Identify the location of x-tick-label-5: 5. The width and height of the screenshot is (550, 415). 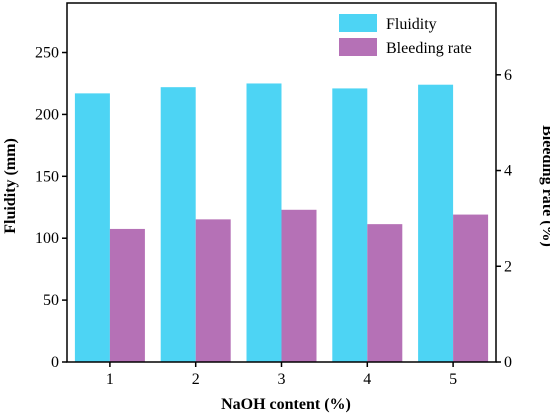
(453, 379).